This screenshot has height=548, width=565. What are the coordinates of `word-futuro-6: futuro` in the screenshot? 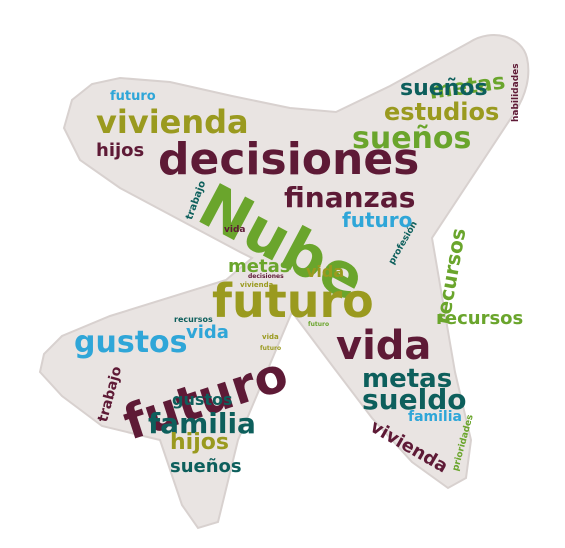 It's located at (319, 324).